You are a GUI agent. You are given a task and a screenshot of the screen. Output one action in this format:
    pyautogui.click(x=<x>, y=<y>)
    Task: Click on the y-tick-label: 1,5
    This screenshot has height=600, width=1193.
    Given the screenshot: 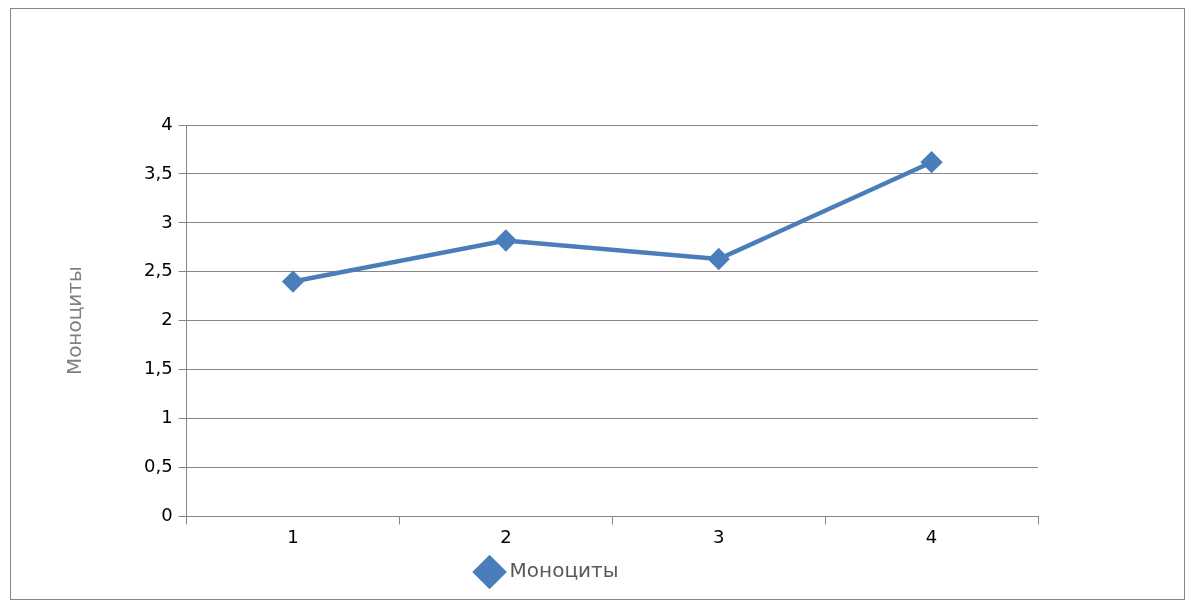 What is the action you would take?
    pyautogui.click(x=158, y=368)
    